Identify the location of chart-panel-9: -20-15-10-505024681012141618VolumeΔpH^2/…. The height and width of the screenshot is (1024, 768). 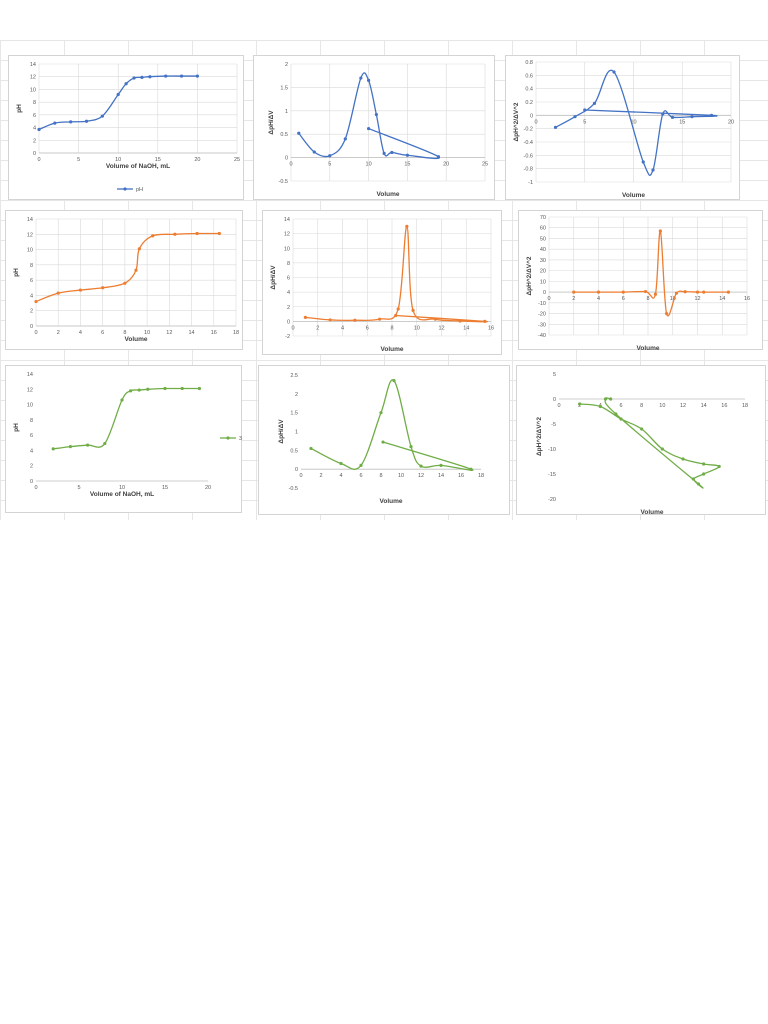
(641, 440).